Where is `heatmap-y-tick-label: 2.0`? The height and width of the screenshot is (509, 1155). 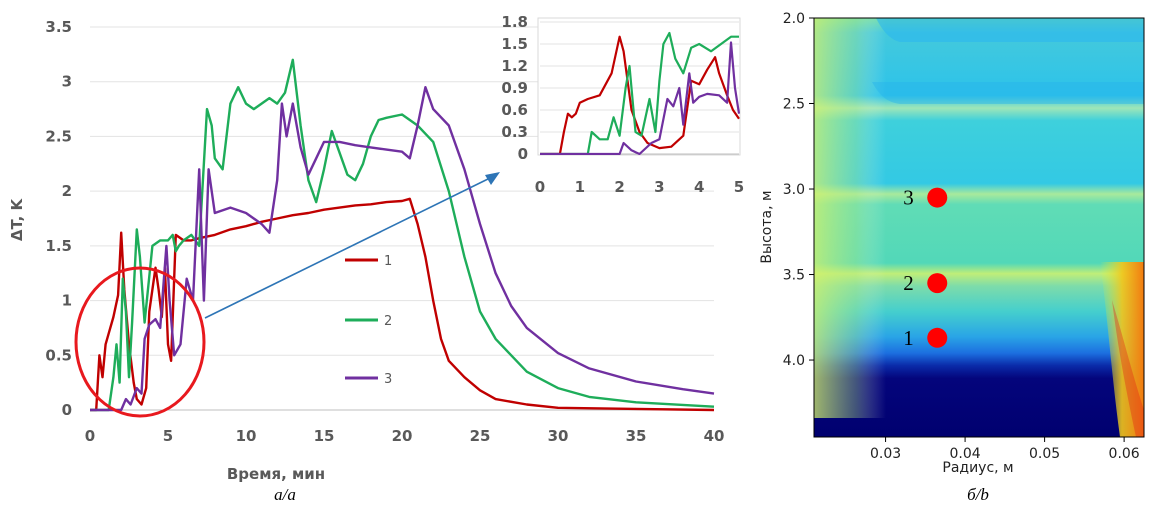 heatmap-y-tick-label: 2.0 is located at coordinates (794, 19).